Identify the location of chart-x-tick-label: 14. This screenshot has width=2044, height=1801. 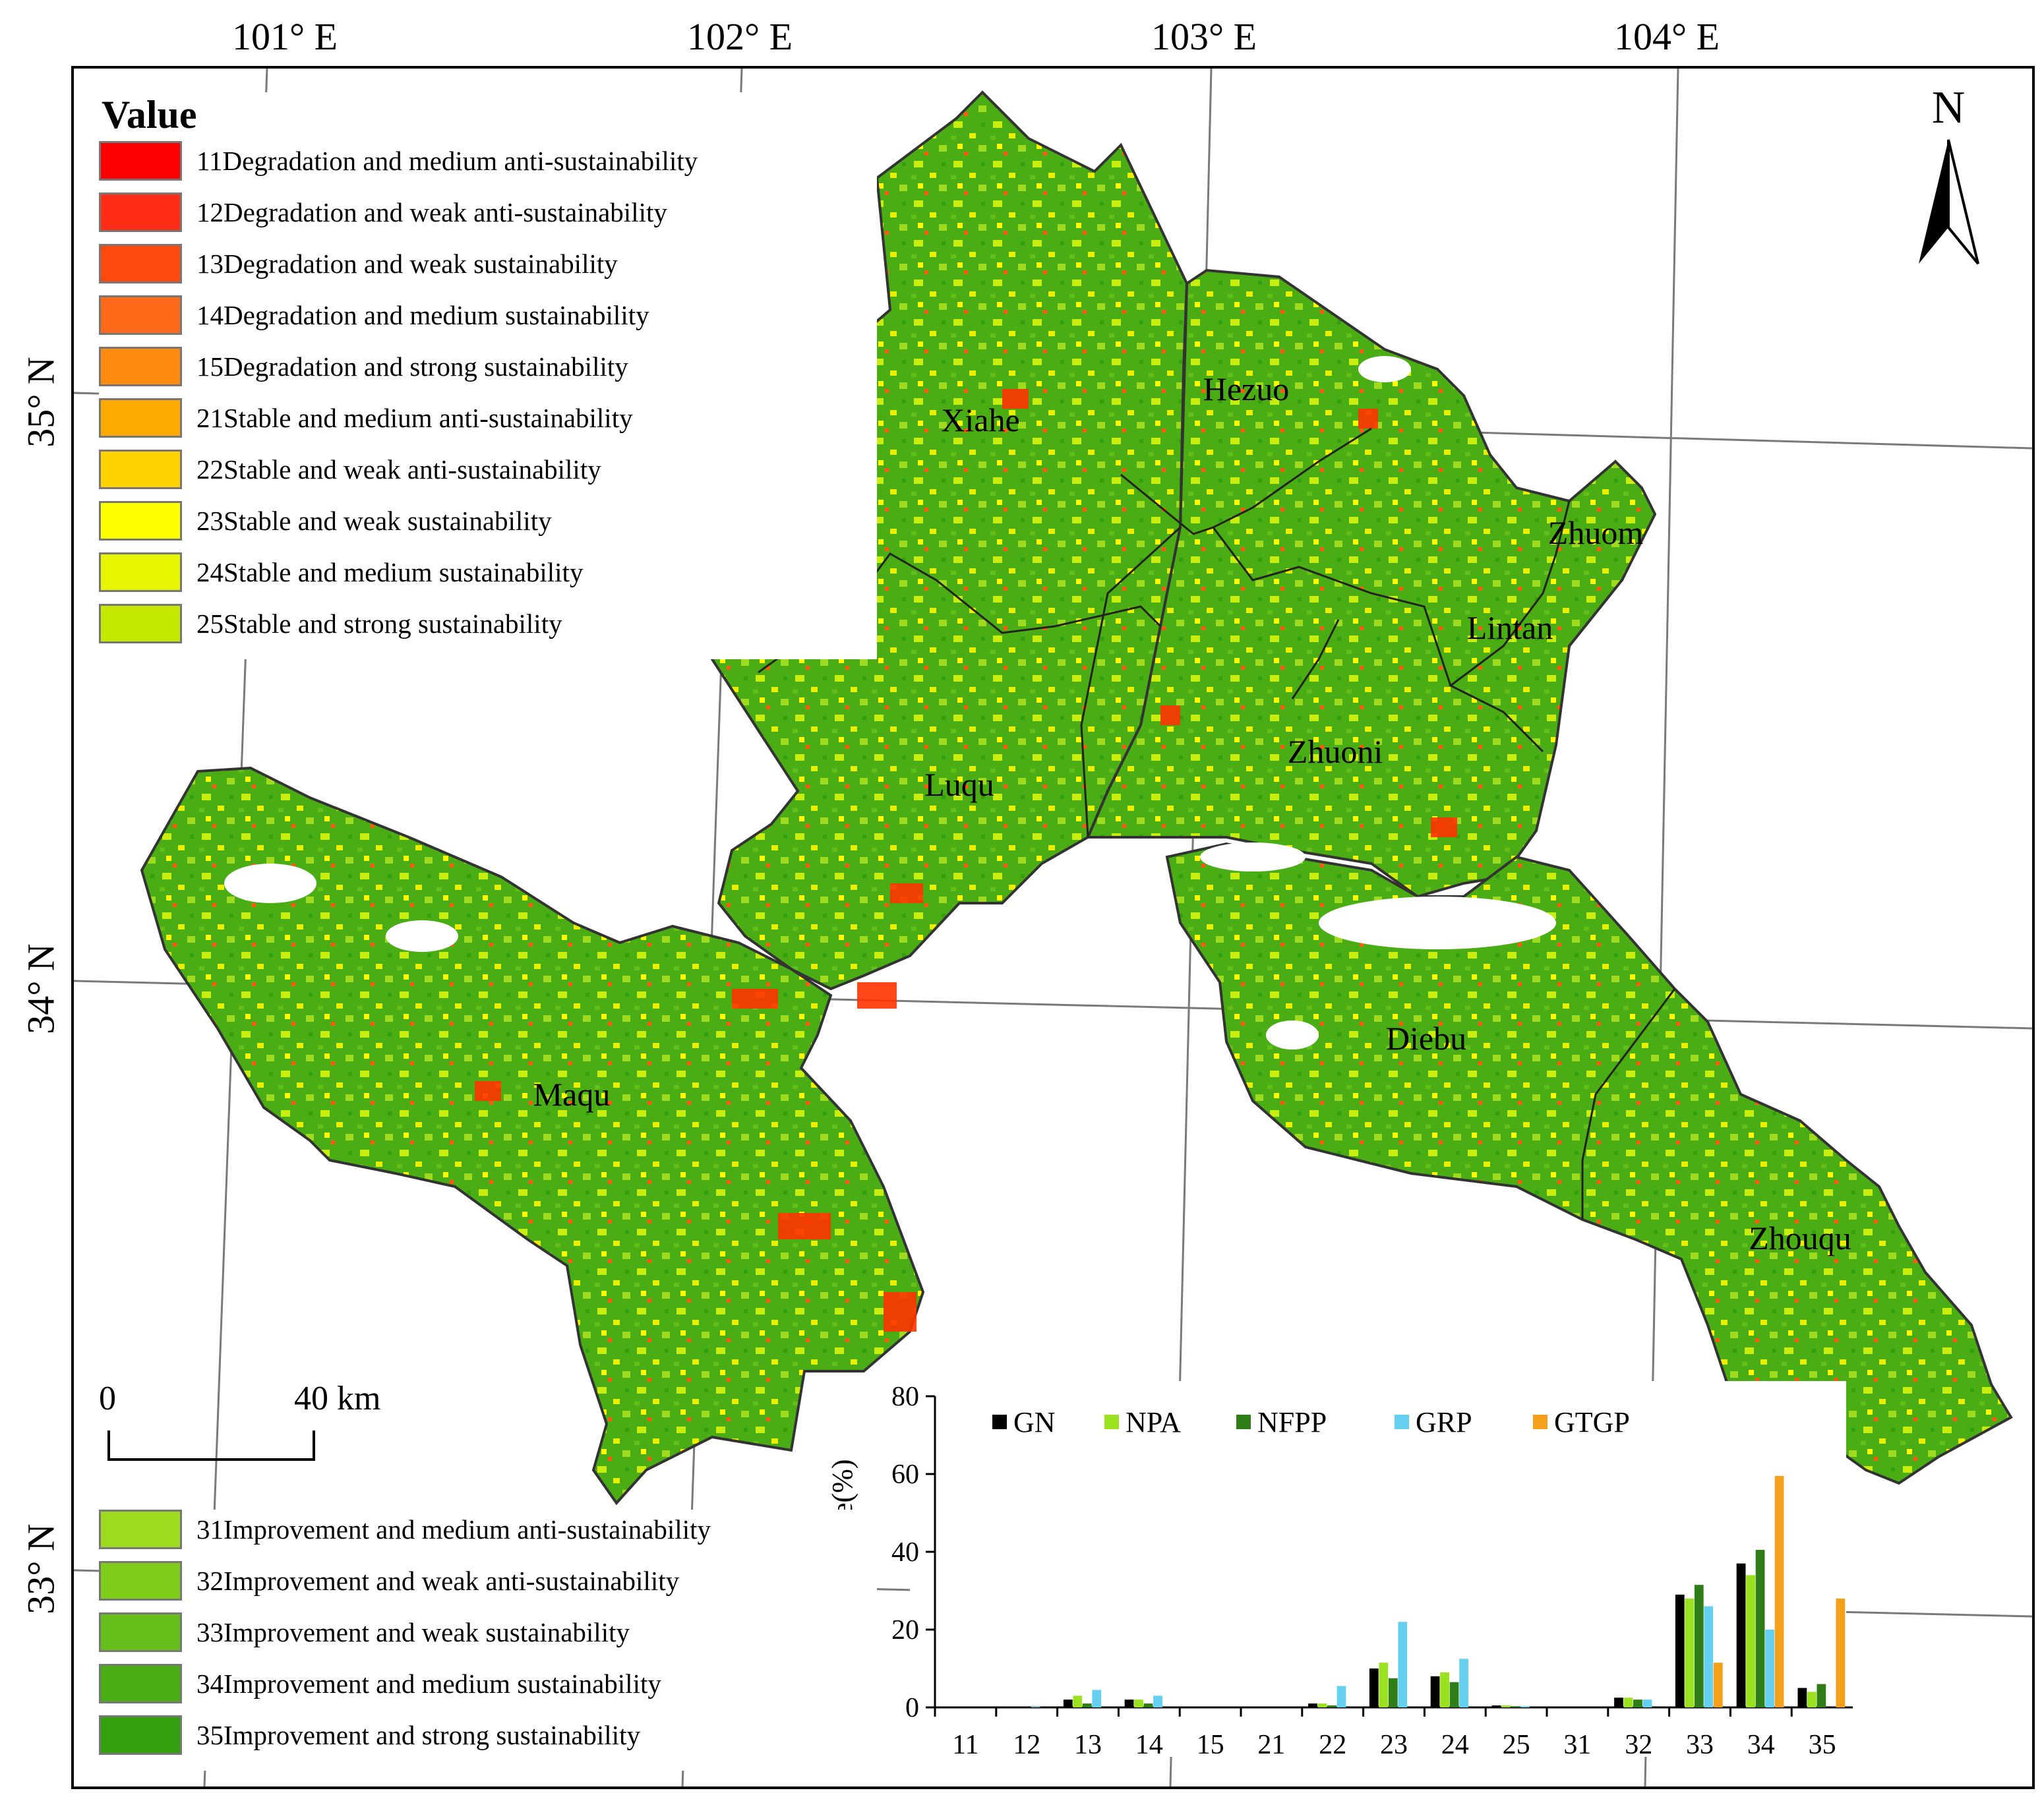
(1149, 1745).